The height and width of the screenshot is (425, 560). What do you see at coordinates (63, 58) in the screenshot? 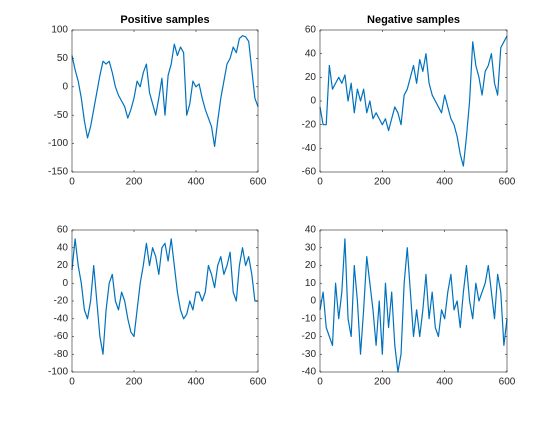
I see `y-tick-label: 50` at bounding box center [63, 58].